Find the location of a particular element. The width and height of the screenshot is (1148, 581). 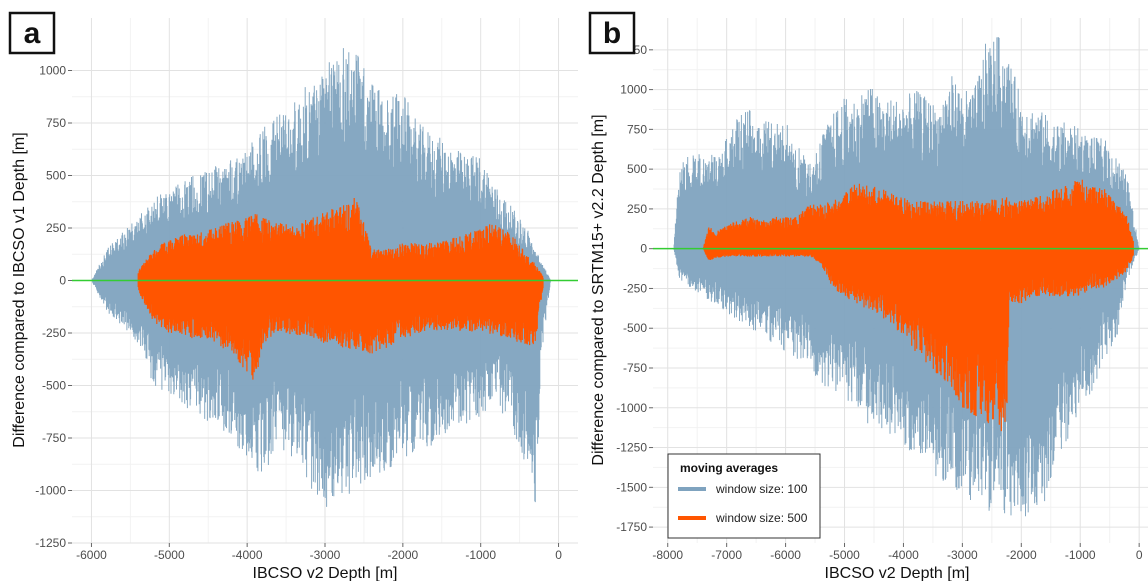

legend-title: moving averages is located at coordinates (729, 468).